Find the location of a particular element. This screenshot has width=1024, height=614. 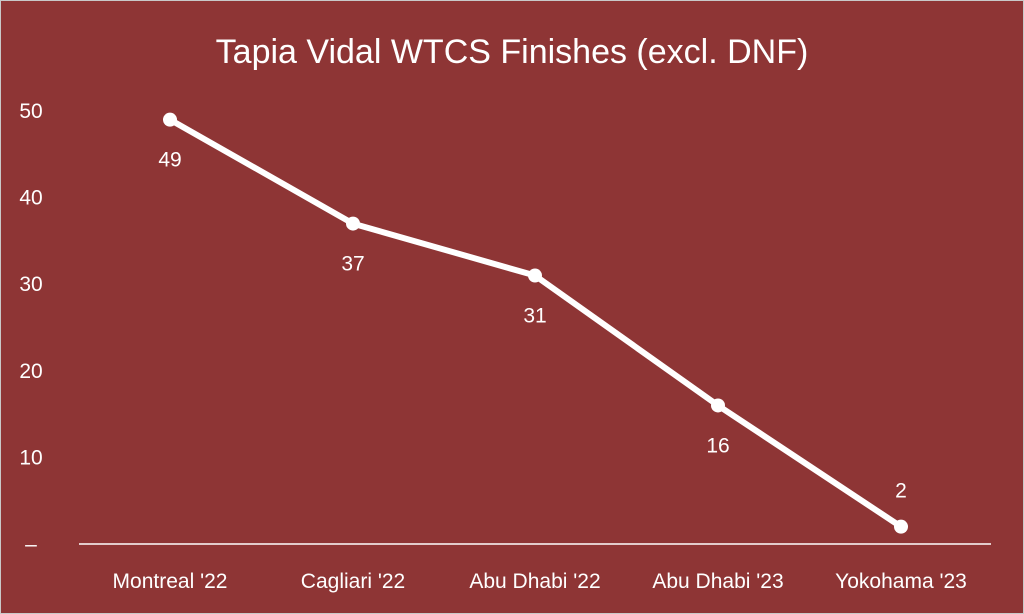

x-category-label: Montreal '22 is located at coordinates (170, 581).